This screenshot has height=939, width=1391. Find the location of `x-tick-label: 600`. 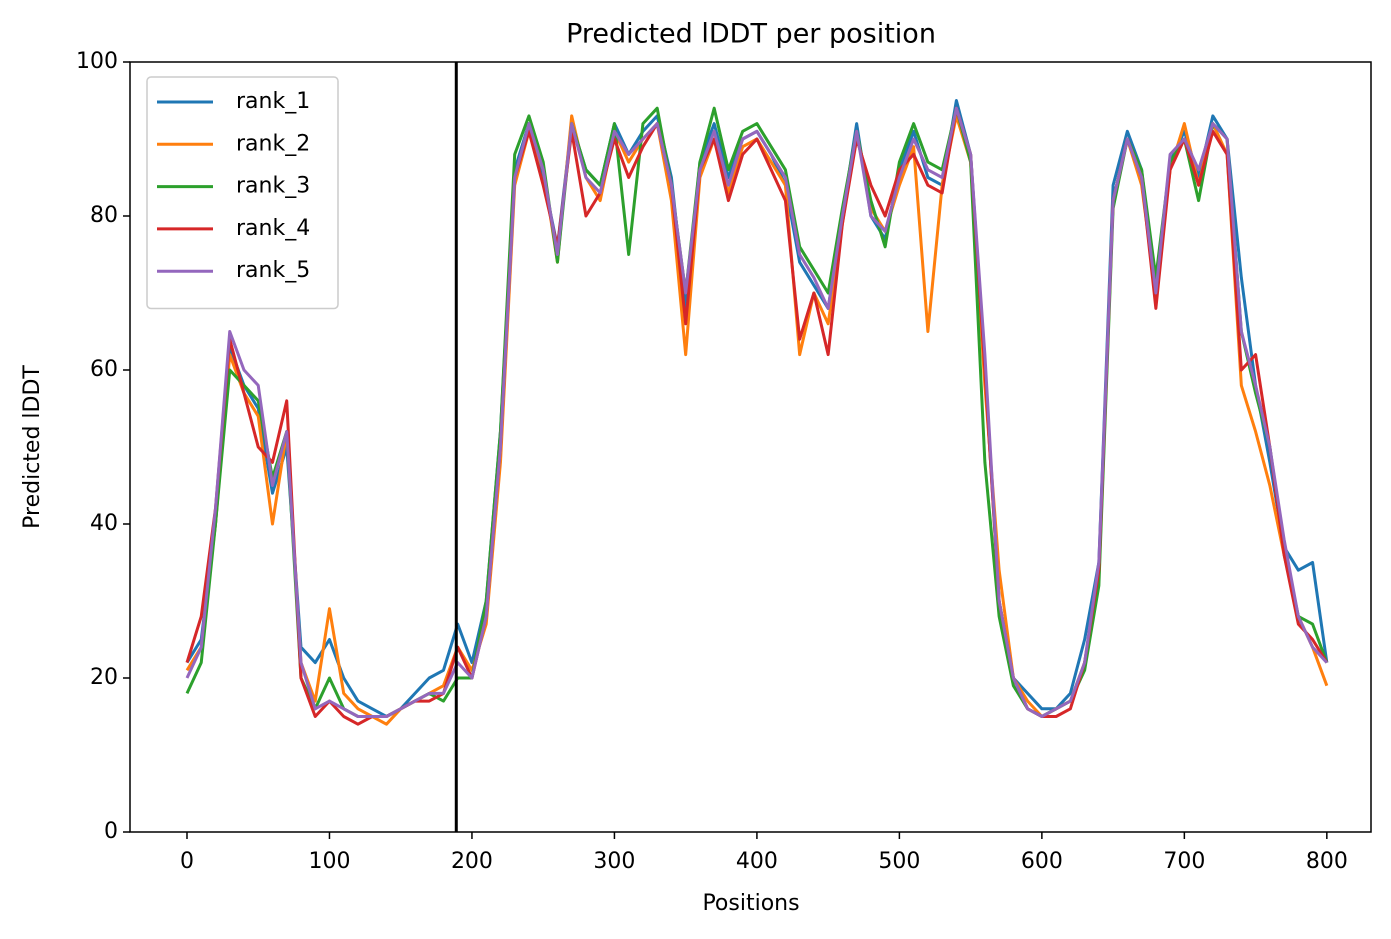

x-tick-label: 600 is located at coordinates (1042, 861).